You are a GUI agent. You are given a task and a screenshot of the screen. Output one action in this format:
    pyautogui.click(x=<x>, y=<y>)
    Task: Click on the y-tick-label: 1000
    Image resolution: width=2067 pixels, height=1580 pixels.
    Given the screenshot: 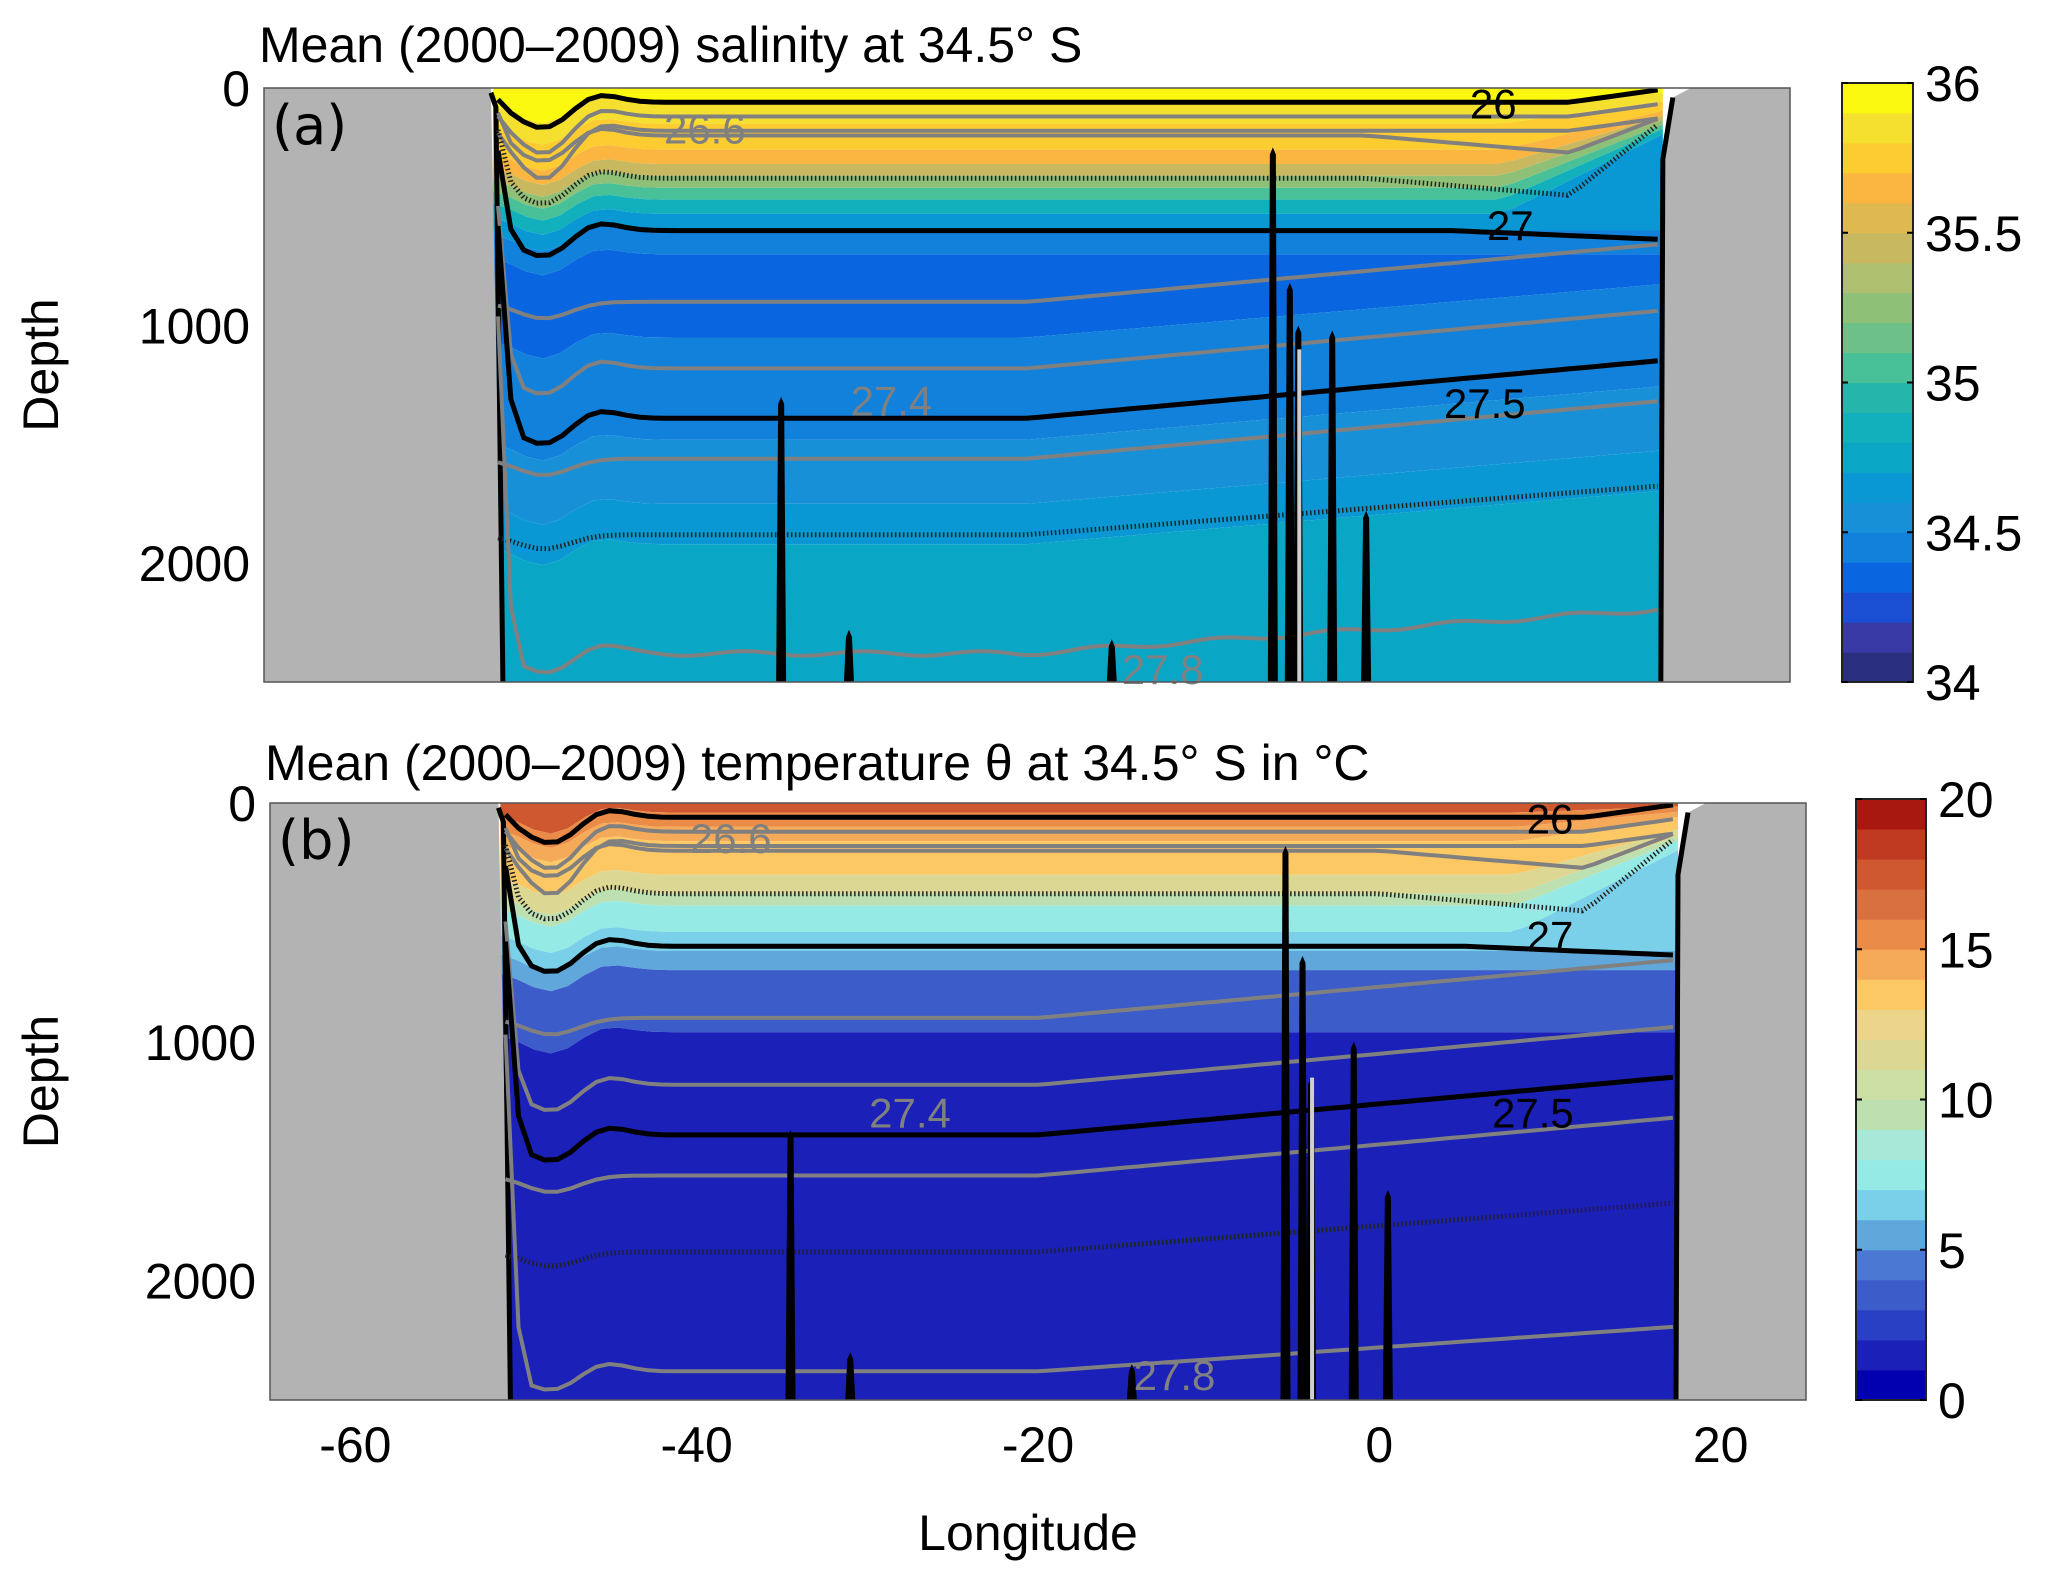 What is the action you would take?
    pyautogui.click(x=194, y=327)
    